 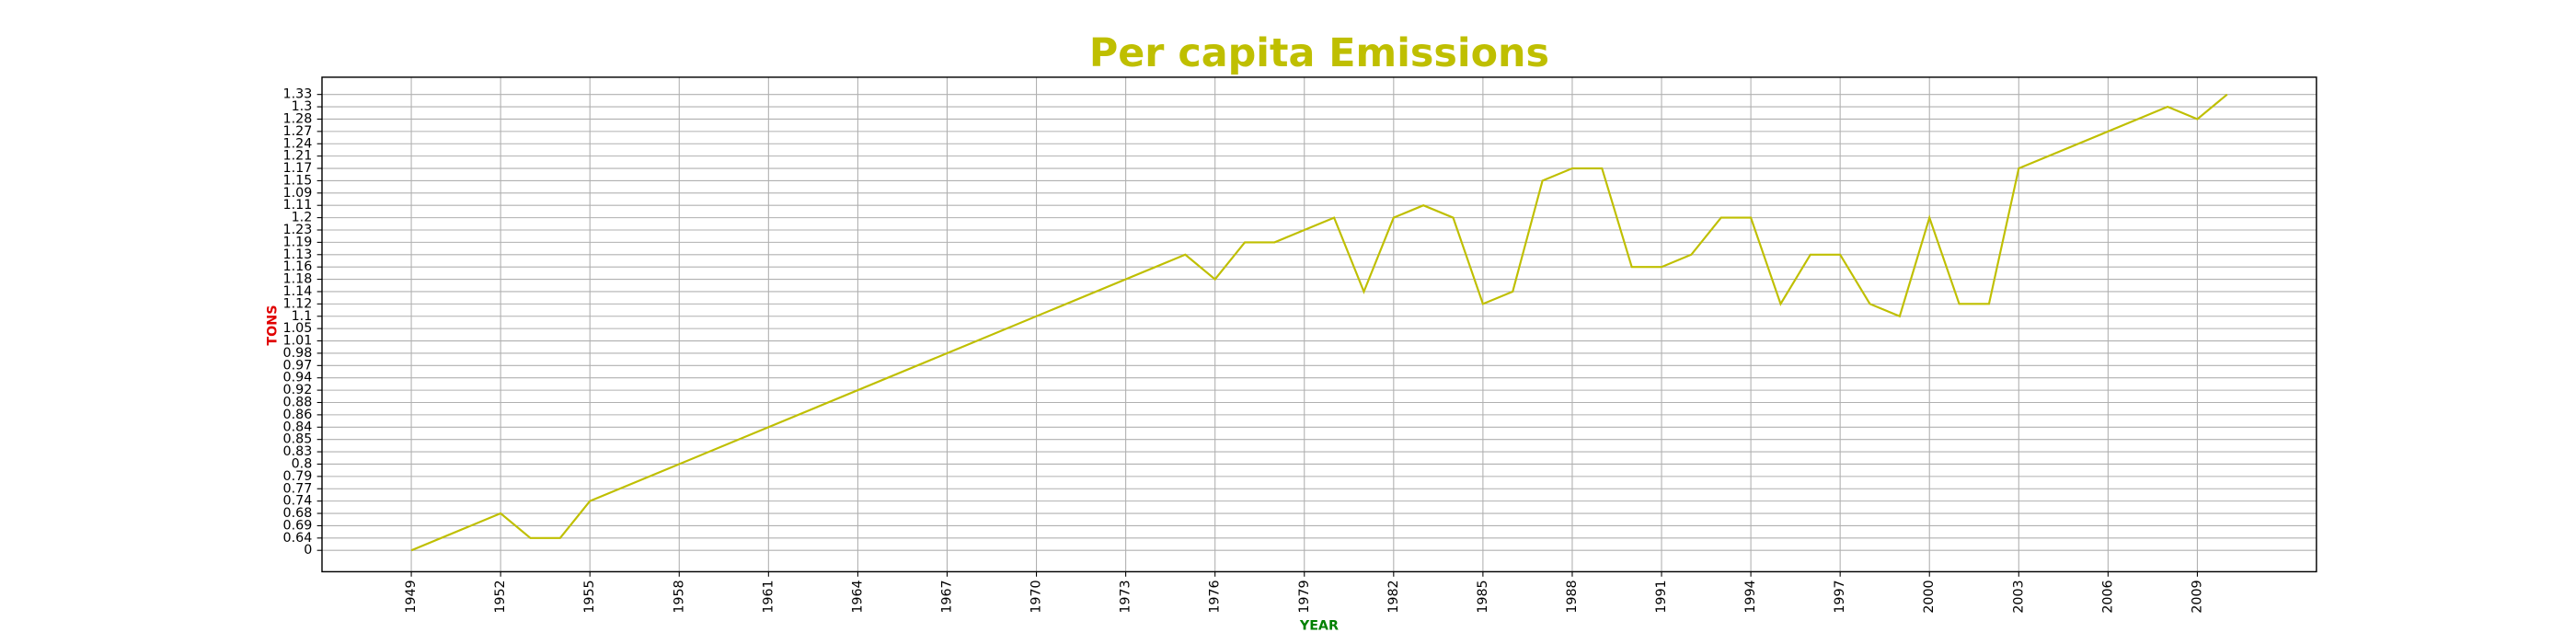 I want to click on x-tick-label: 1970, so click(x=1036, y=596).